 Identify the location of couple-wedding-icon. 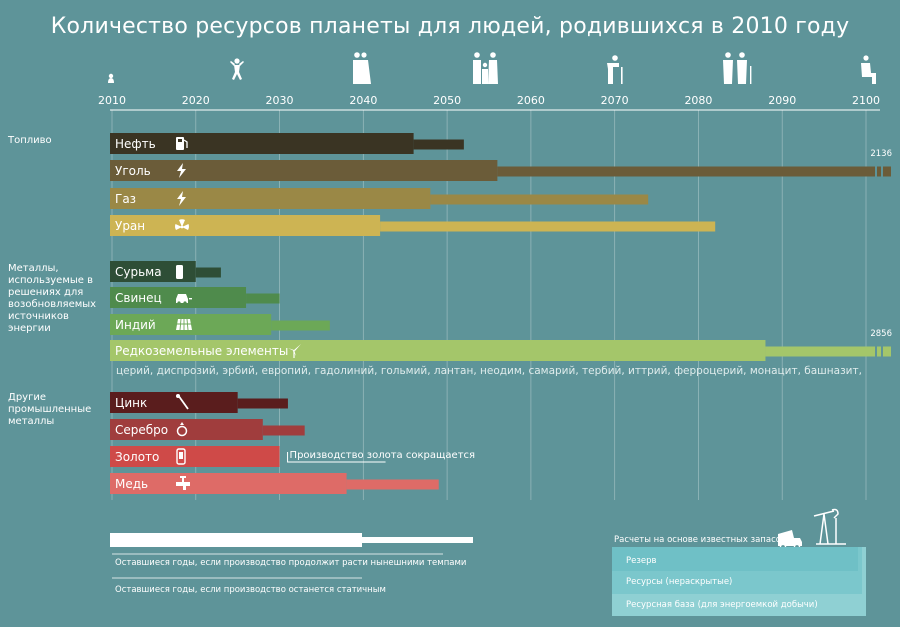
(362, 68).